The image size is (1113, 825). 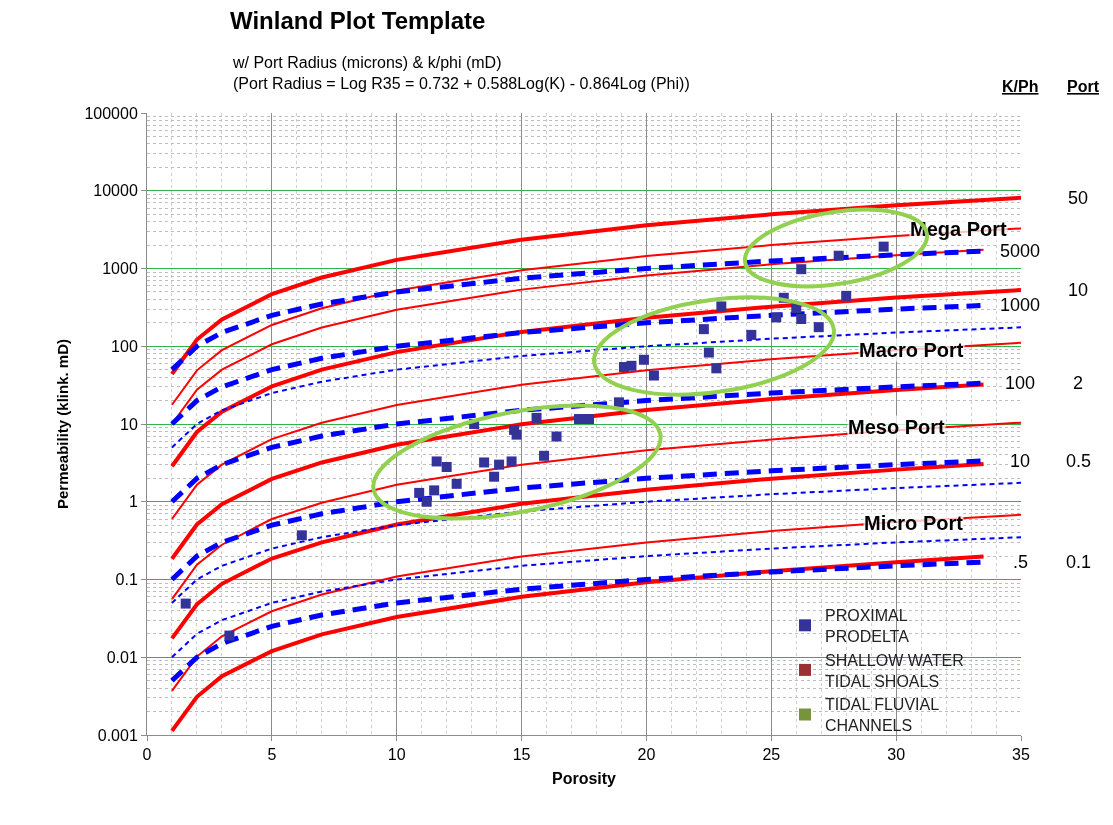 I want to click on chart-subtitle: w/ Port Radius (microns) & k/phi (mD) (Port Radius = Log R35 = 0.732 + 0.588Log(K) - 0.864Log (Phi)), so click(x=461, y=73).